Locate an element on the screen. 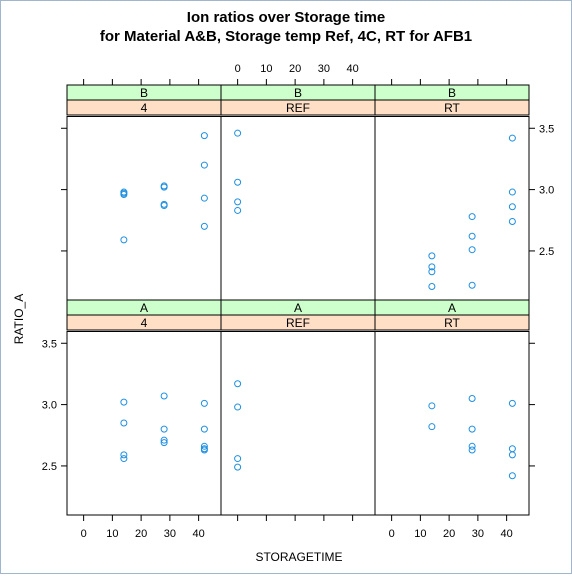 Image resolution: width=572 pixels, height=578 pixels. strip-material-label-2: B is located at coordinates (452, 93).